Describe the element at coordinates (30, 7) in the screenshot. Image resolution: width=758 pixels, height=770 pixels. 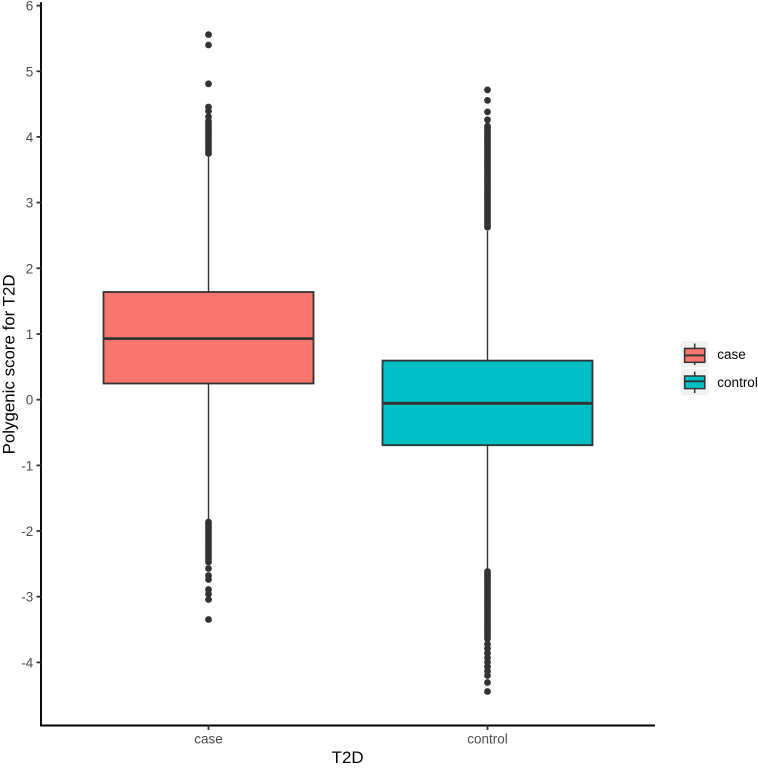
I see `svg-text: 6` at that location.